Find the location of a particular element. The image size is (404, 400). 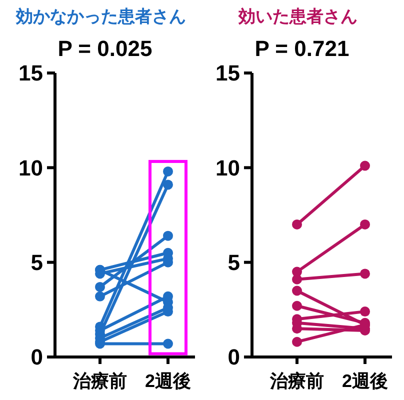

chart-subtitle: P = 0.025 is located at coordinates (105, 48).